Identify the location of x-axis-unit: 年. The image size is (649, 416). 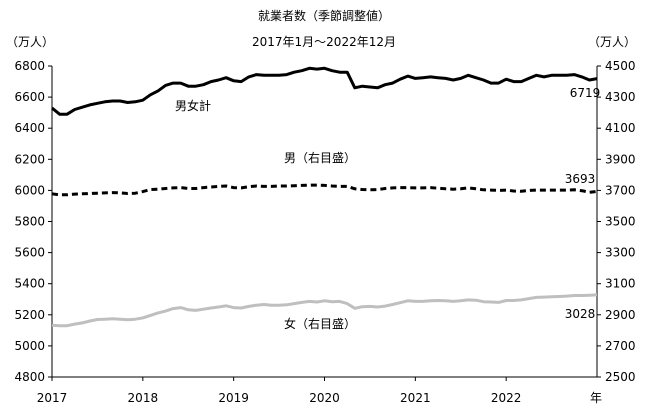
(596, 398).